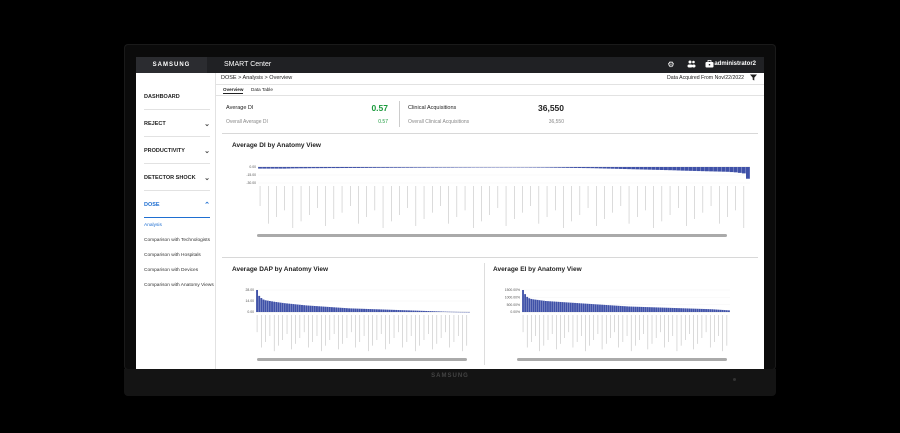  Describe the element at coordinates (671, 64) in the screenshot. I see `gear-icon: ⚙` at that location.